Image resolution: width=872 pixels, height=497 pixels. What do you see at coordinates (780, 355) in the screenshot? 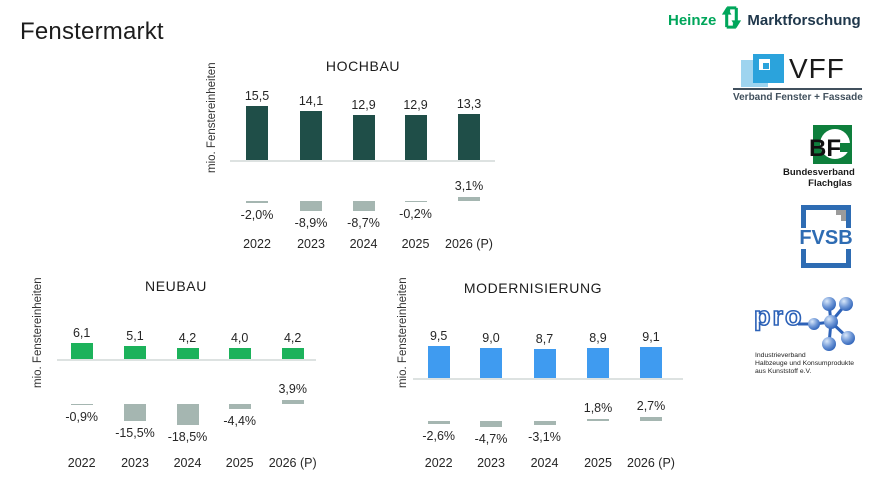
I see `pro-k-subtitle-line1: Industrieverband` at bounding box center [780, 355].